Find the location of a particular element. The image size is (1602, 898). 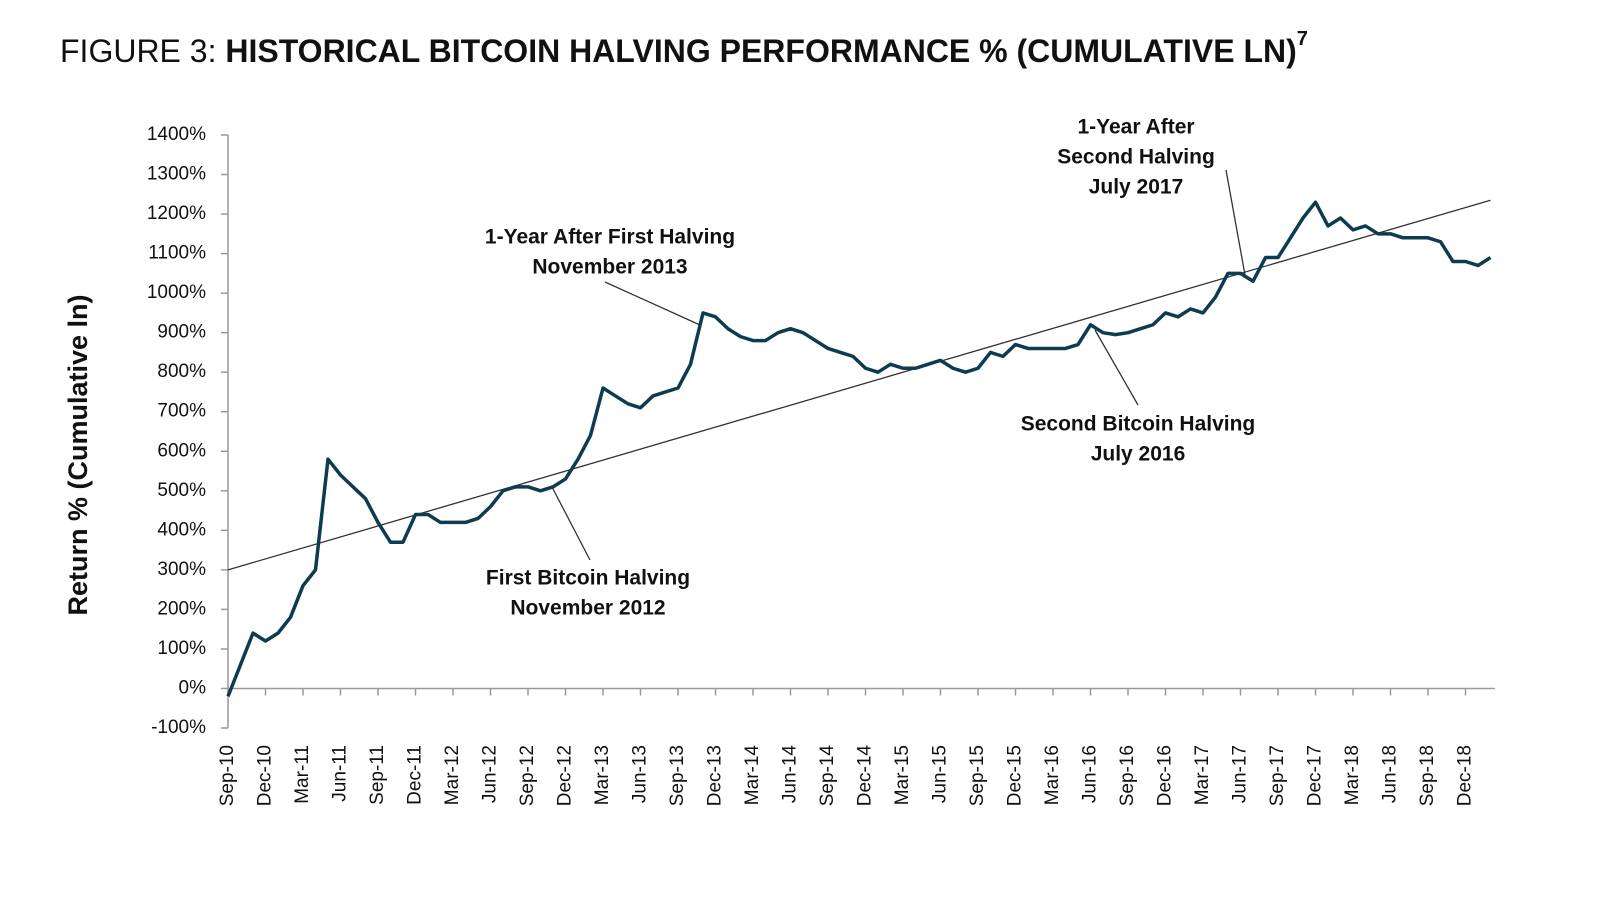

y-tick-label: 300% is located at coordinates (181, 569).